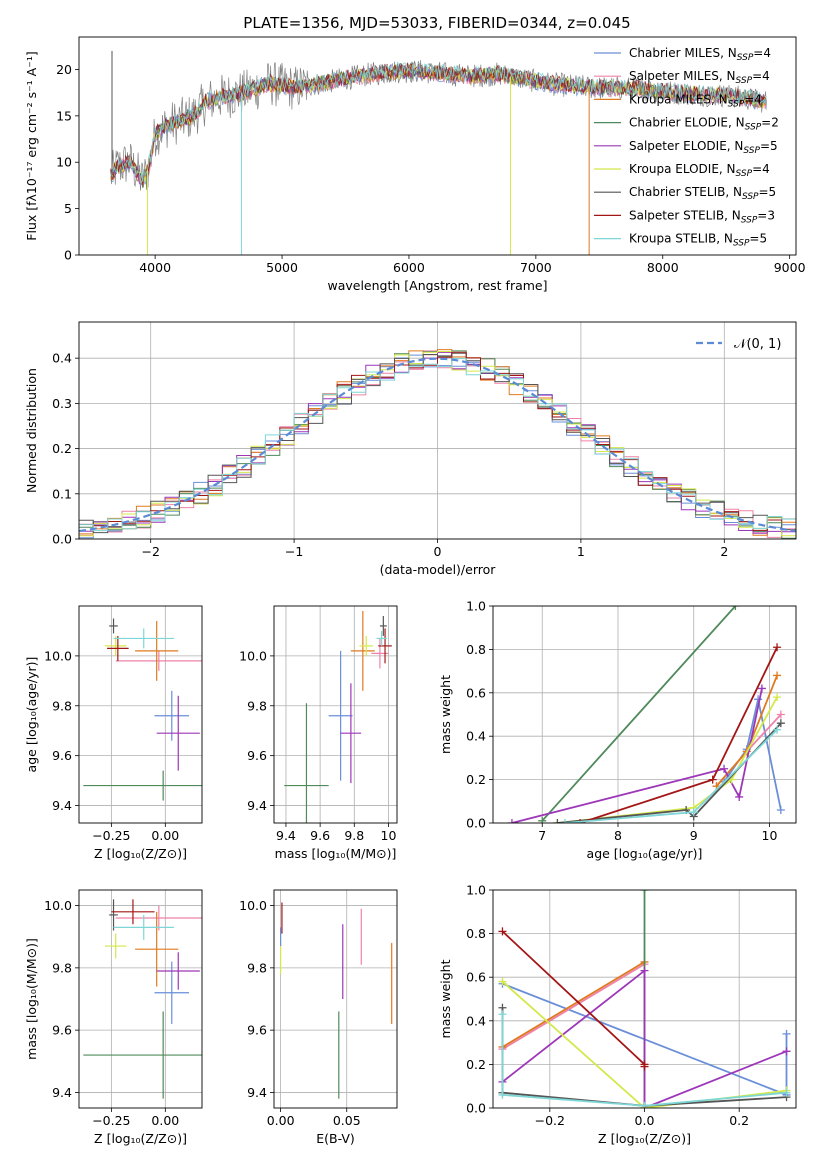 The image size is (819, 1170). I want to click on y-axis-label: age [log₁₀(age/yr)], so click(31, 715).